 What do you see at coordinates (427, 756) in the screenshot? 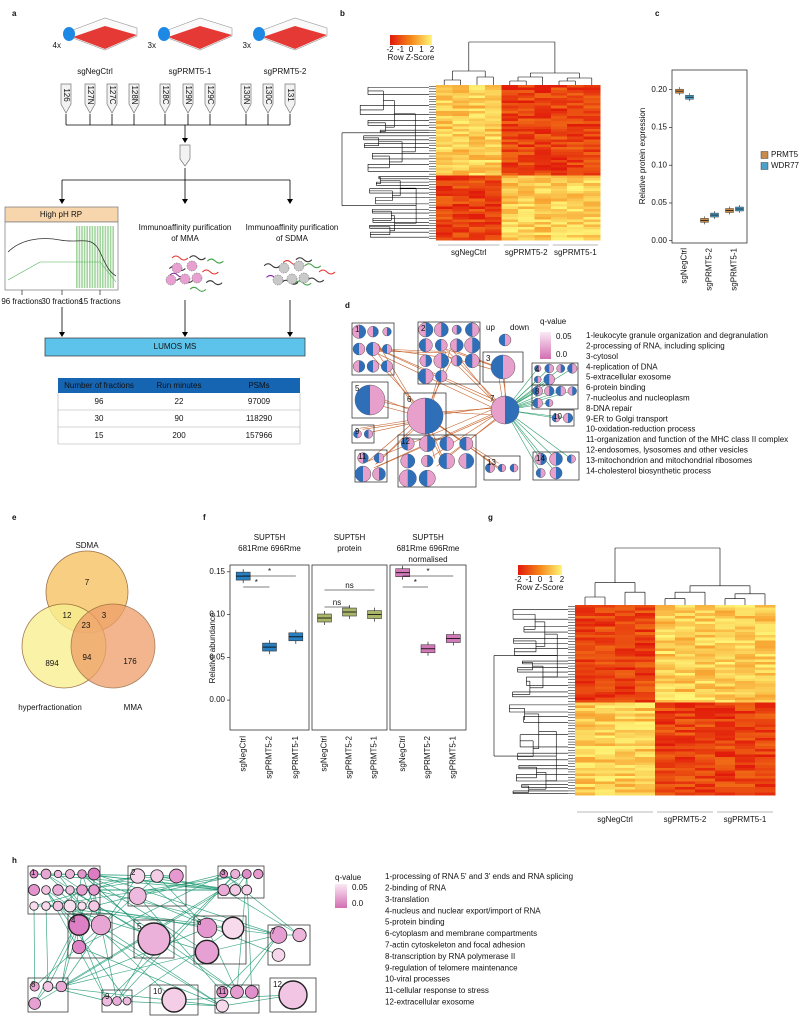
I see `x-tick-label: sgPRMT5-2` at bounding box center [427, 756].